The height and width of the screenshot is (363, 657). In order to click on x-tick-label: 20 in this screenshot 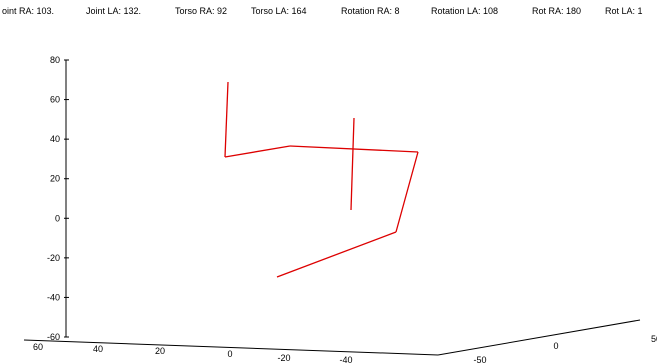, I will do `click(160, 351)`.